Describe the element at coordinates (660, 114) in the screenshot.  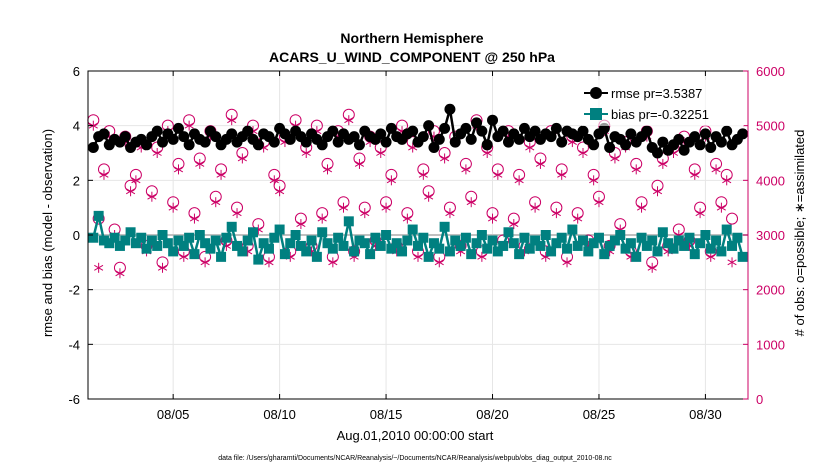
I see `legend-bias-label: bias pr=-0.32251` at that location.